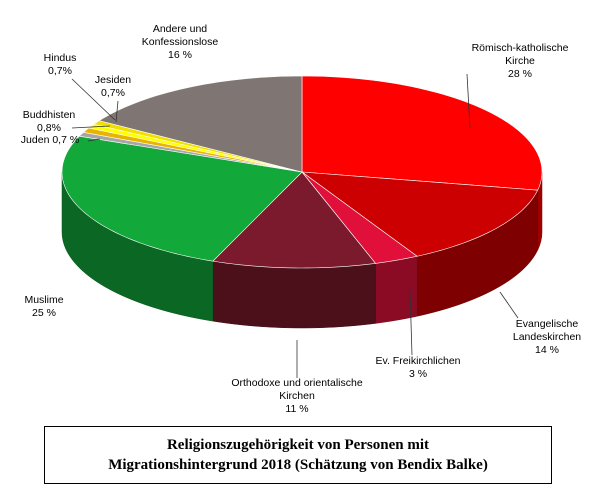  Describe the element at coordinates (297, 396) in the screenshot. I see `label-orthodox: Orthodoxe und orientalische Kirchen 11 %` at that location.